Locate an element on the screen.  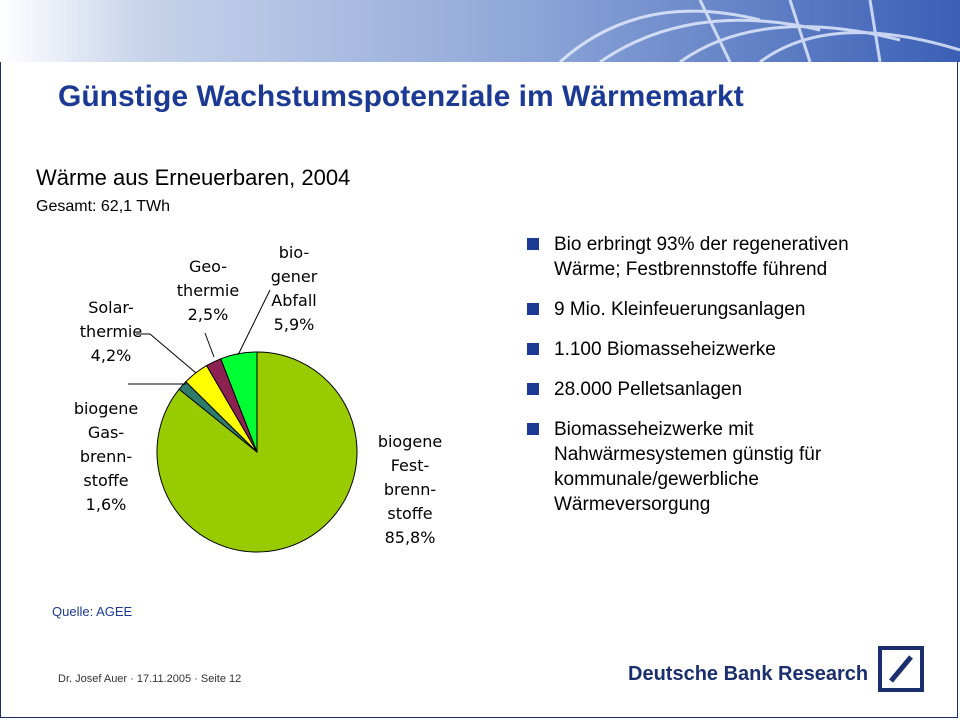
slice-category-label: Abfall is located at coordinates (293, 300).